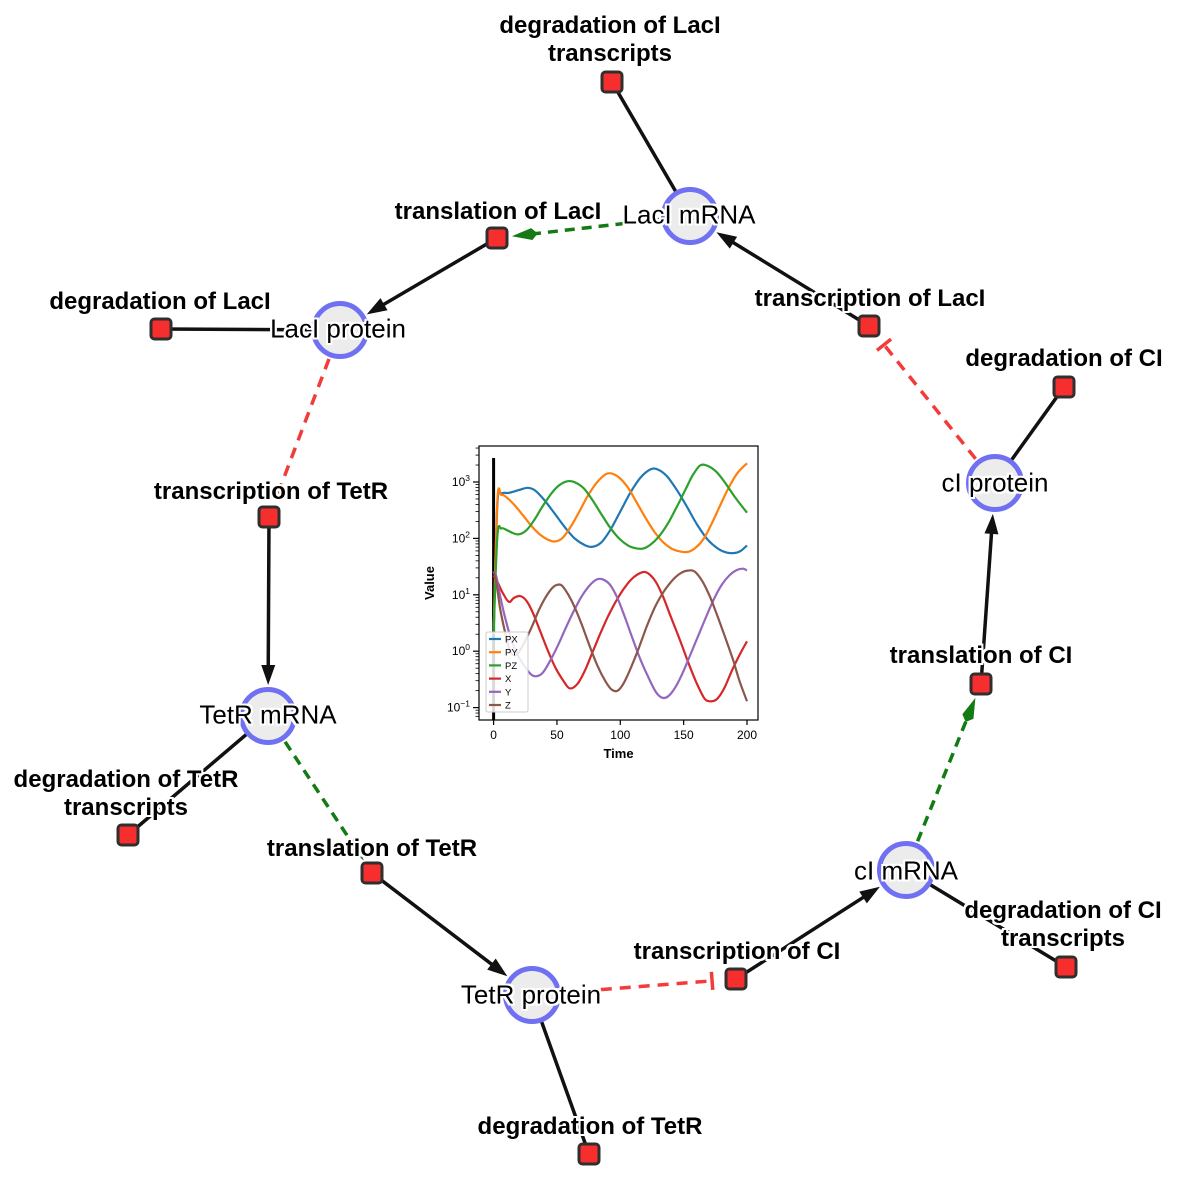 The height and width of the screenshot is (1200, 1189). Describe the element at coordinates (969, 710) in the screenshot. I see `edge-catalysis-cI_mRNA-transl_cI-arrowhead` at that location.